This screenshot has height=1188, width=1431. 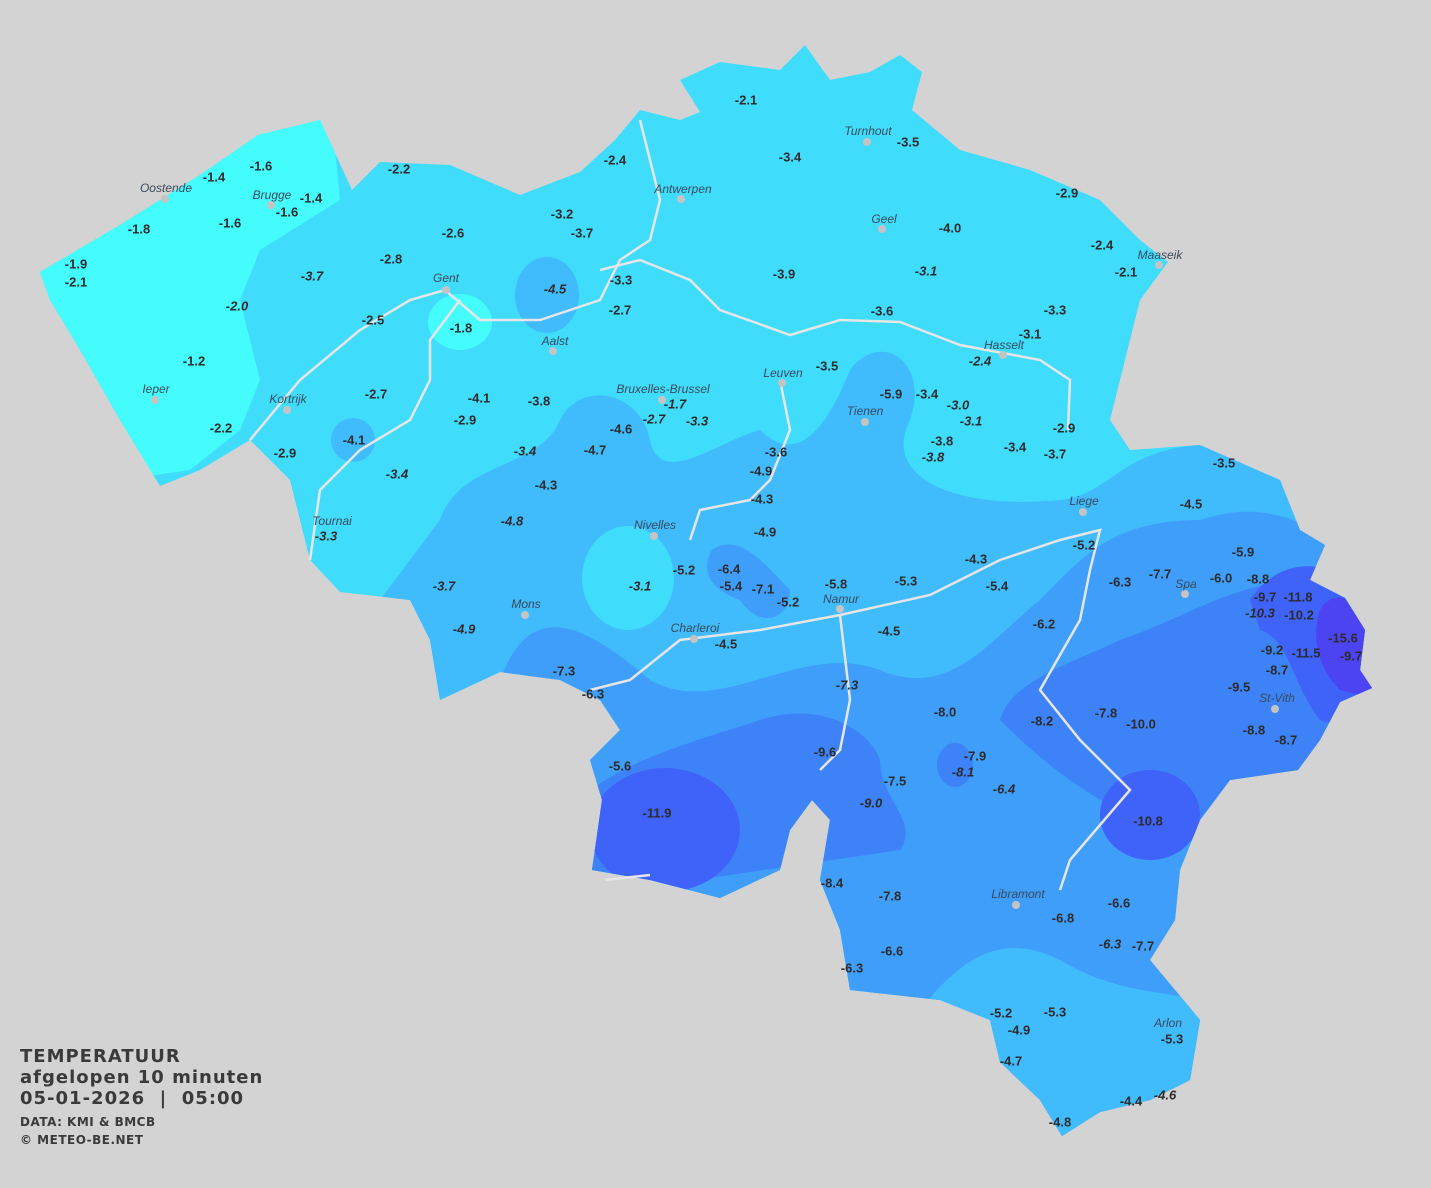 I want to click on band-cold-spot-kortrijk, so click(x=353, y=440).